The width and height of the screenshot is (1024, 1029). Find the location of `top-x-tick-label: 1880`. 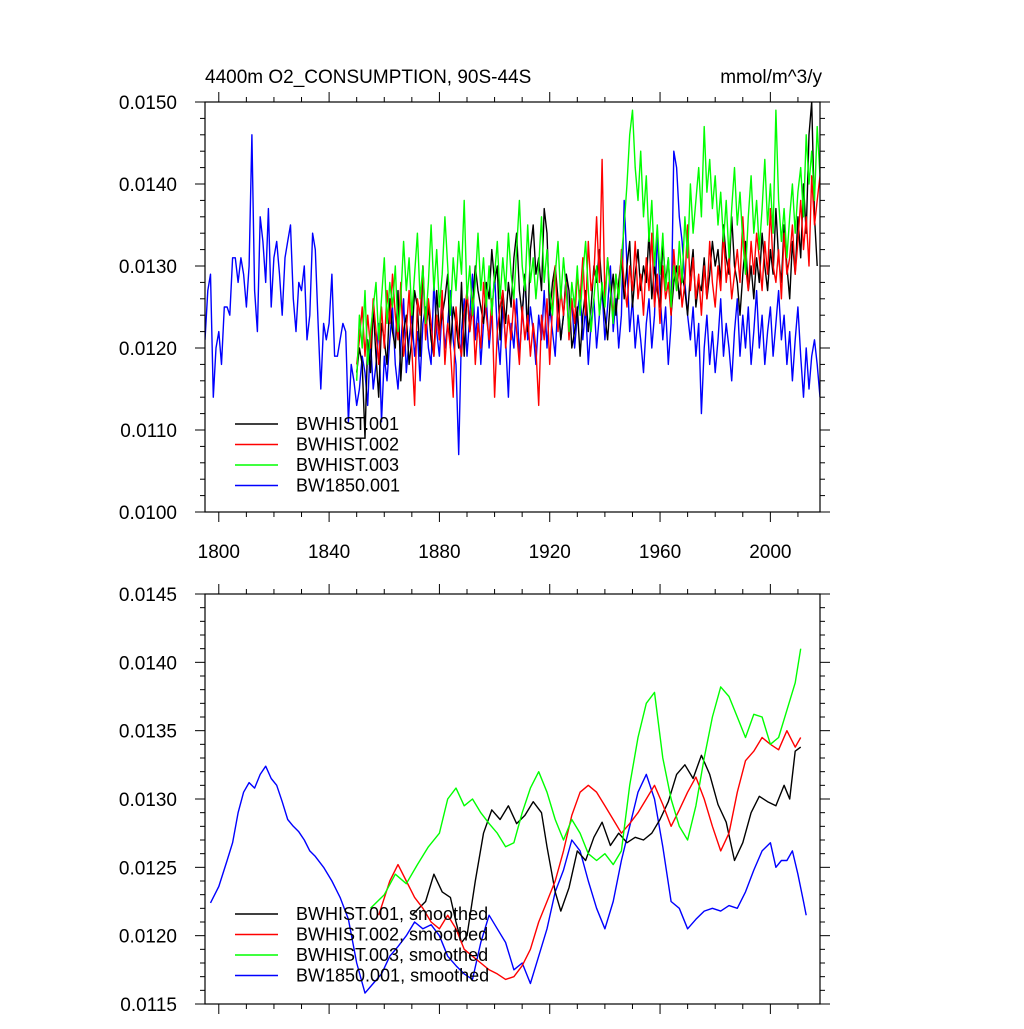

top-x-tick-label: 1880 is located at coordinates (439, 552).